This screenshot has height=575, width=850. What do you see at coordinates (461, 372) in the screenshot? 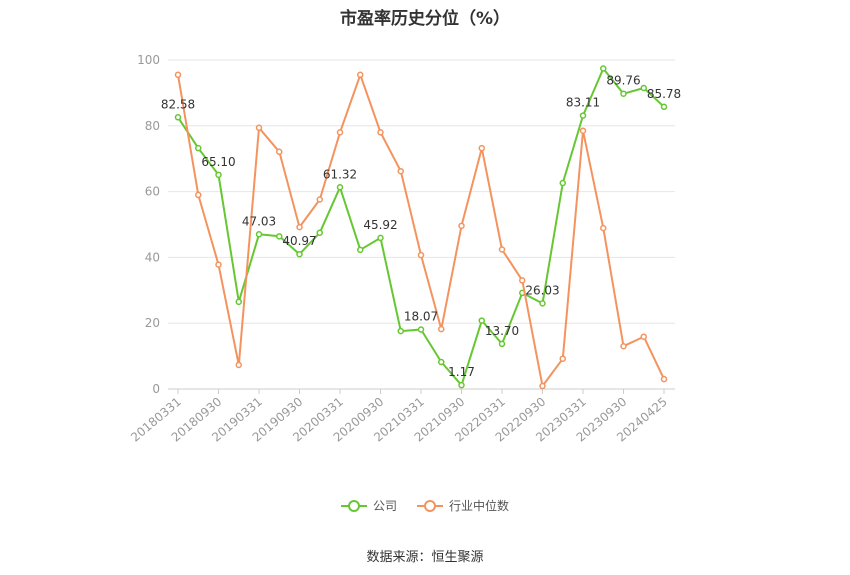
I see `data-label: 1.17` at bounding box center [461, 372].